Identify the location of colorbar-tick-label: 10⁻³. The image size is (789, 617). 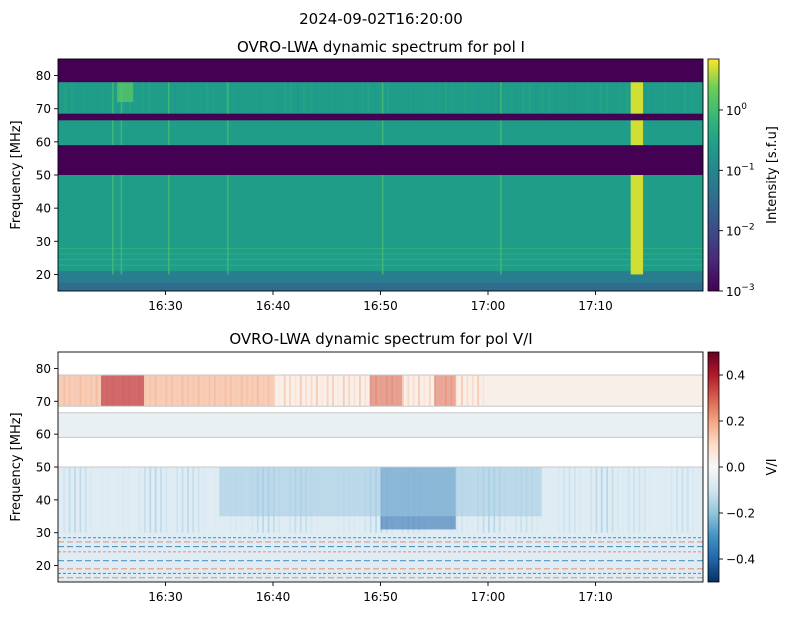
(740, 291).